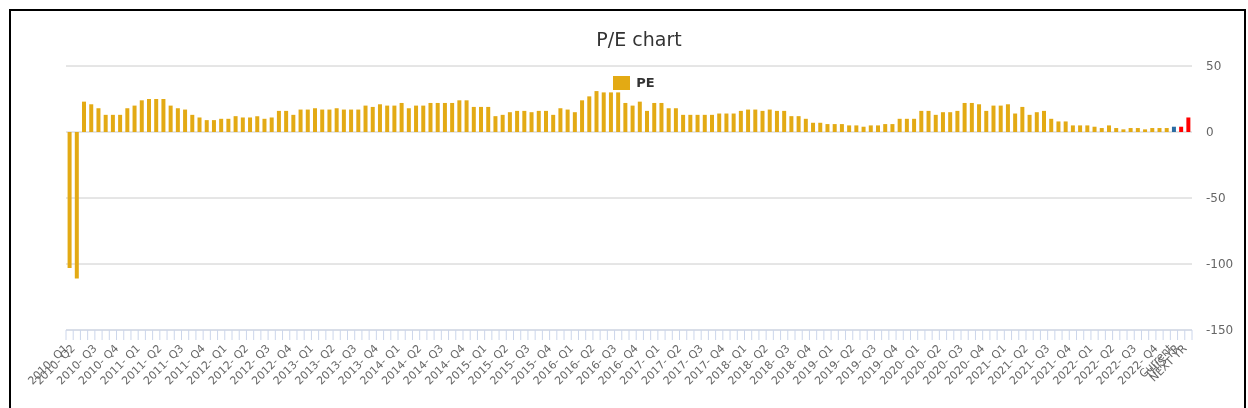  I want to click on y-tick-label: -150, so click(1220, 330).